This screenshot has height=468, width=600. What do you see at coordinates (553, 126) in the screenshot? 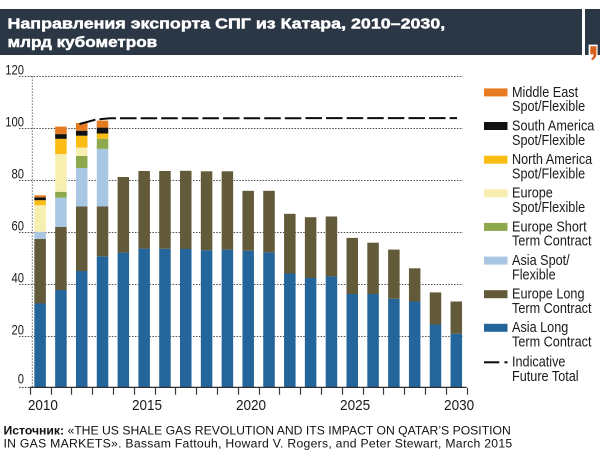
I see `svg-text: South America` at bounding box center [553, 126].